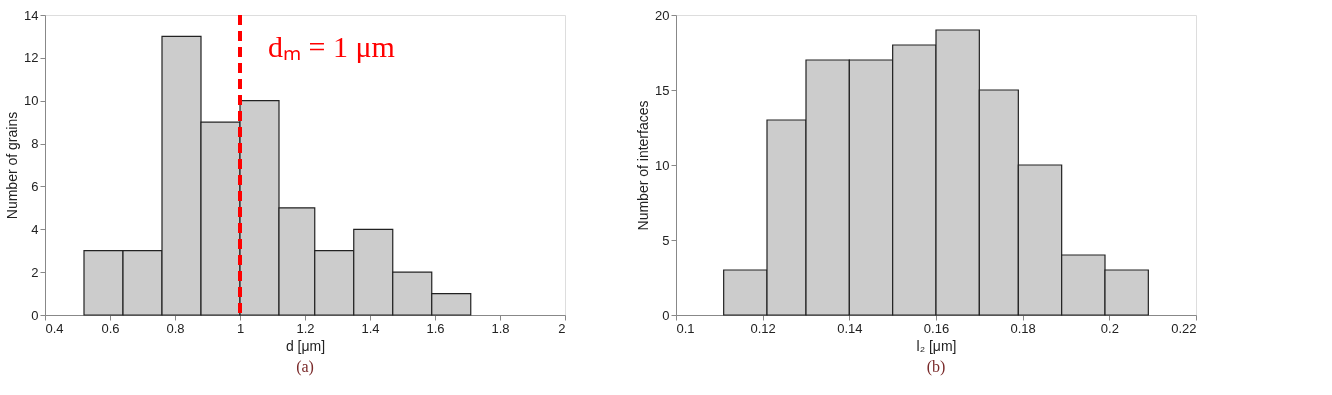 The image size is (1332, 395). Describe the element at coordinates (1023, 328) in the screenshot. I see `x-tick-label: 0.18` at that location.